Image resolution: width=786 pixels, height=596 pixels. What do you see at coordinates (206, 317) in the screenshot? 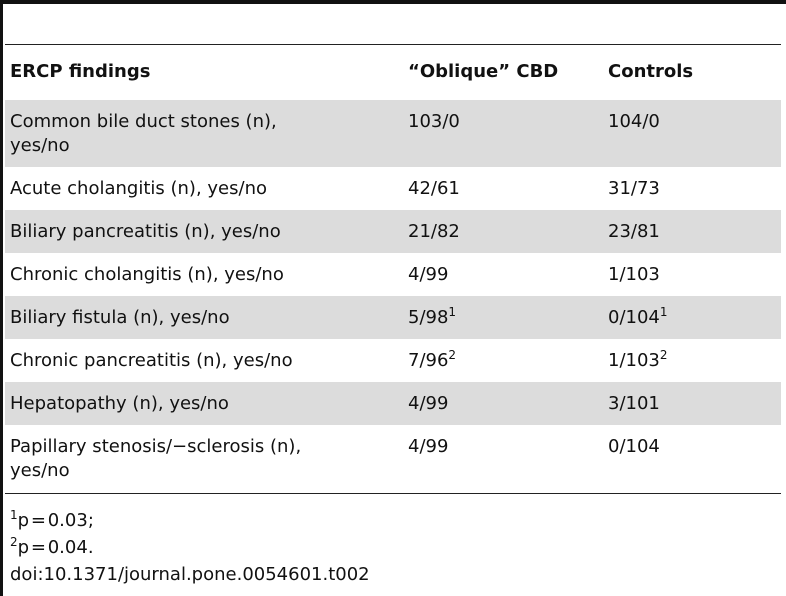
I see `finding-cell: Biliary fistula (n), yes/no` at bounding box center [206, 317].